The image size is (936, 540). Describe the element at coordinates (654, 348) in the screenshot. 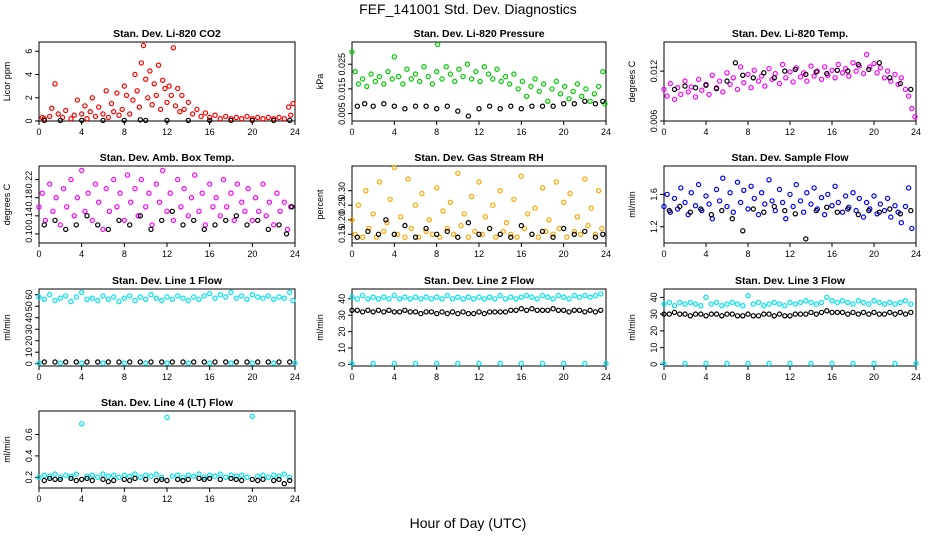

I see `y-tick-label: 10` at that location.